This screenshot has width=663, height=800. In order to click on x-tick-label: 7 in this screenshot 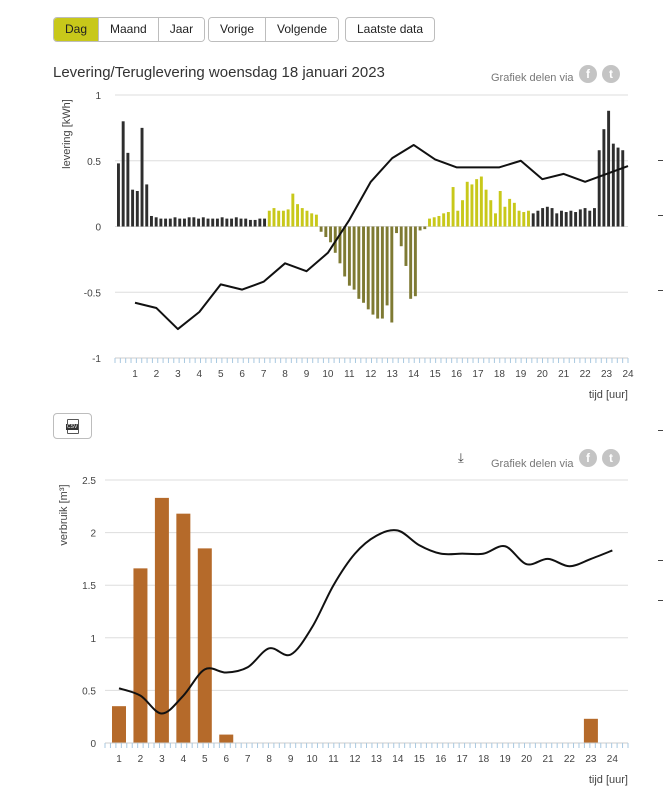, I will do `click(264, 374)`.